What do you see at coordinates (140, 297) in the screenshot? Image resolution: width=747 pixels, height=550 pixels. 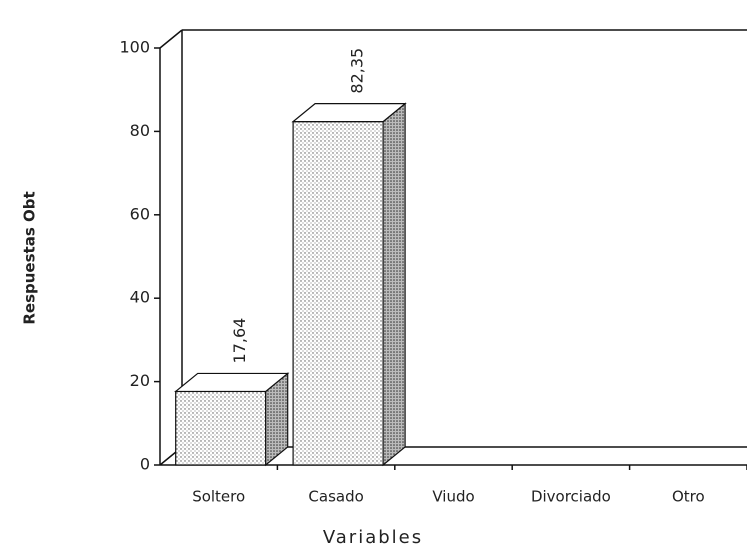 I see `y-tick-label: 40` at bounding box center [140, 297].